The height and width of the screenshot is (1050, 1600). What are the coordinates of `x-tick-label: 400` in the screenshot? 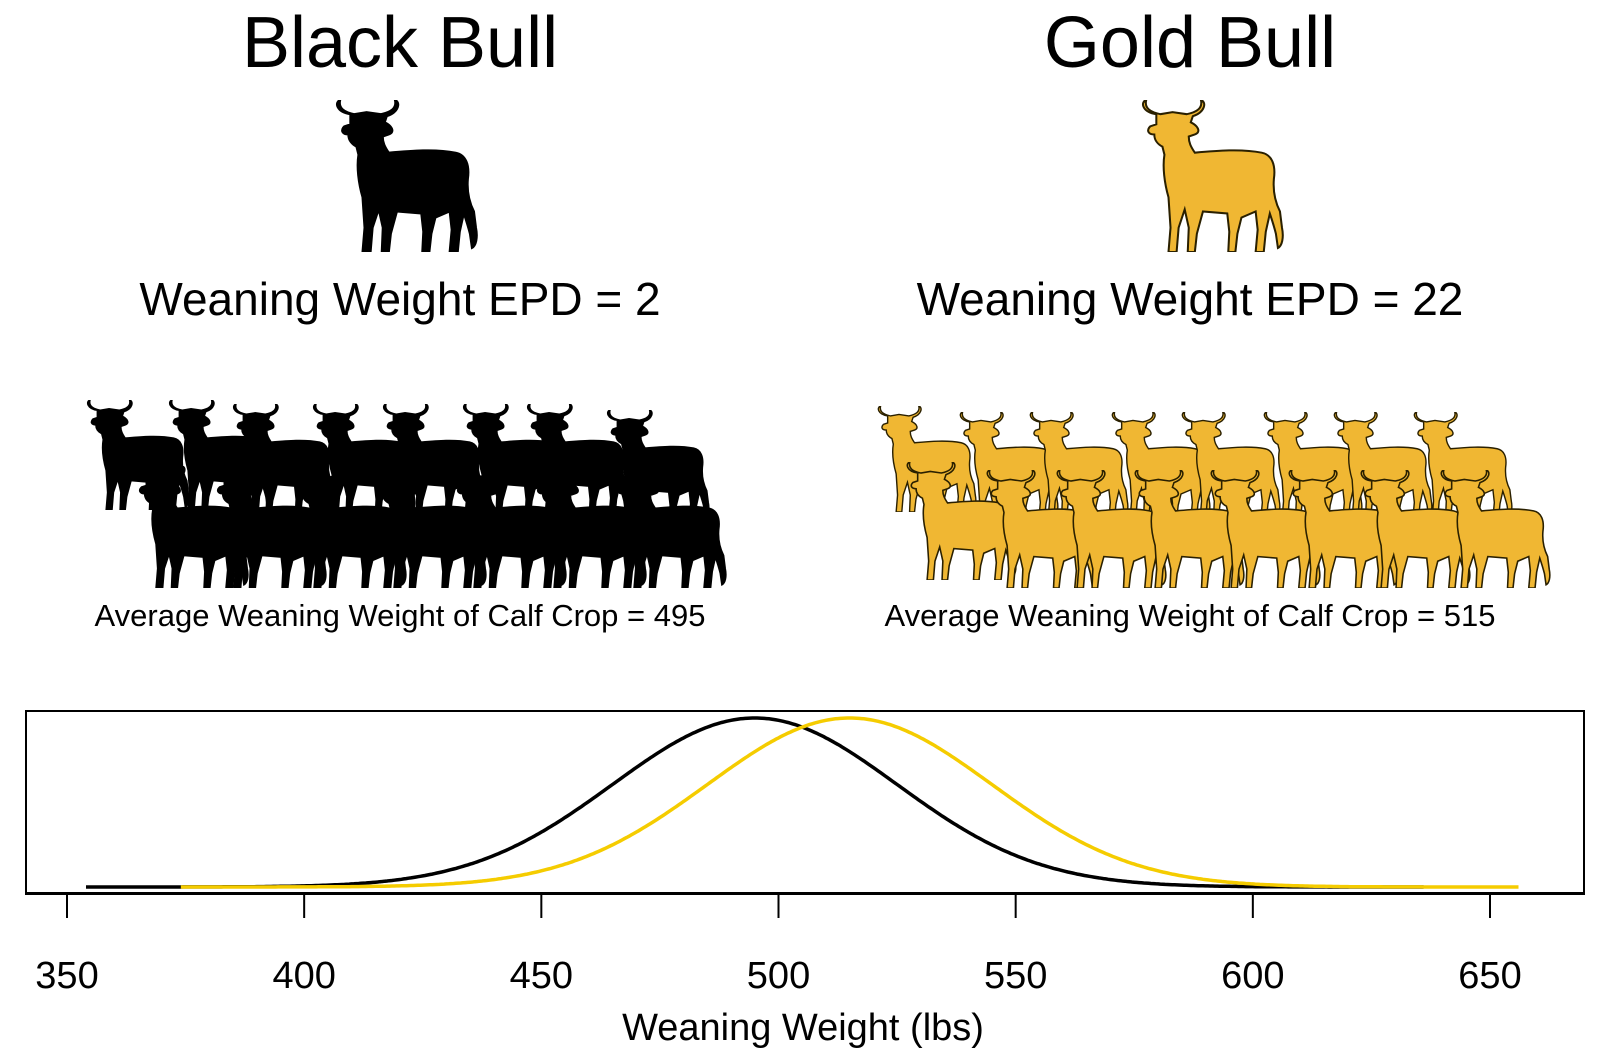 It's located at (303, 976).